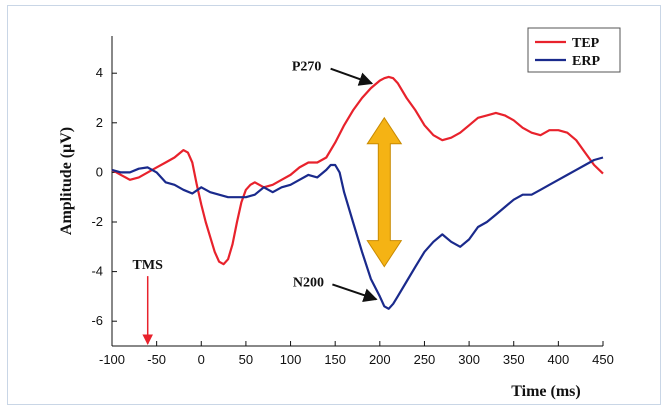 This screenshot has height=410, width=669. What do you see at coordinates (156, 359) in the screenshot?
I see `x-tick-label: -50` at bounding box center [156, 359].